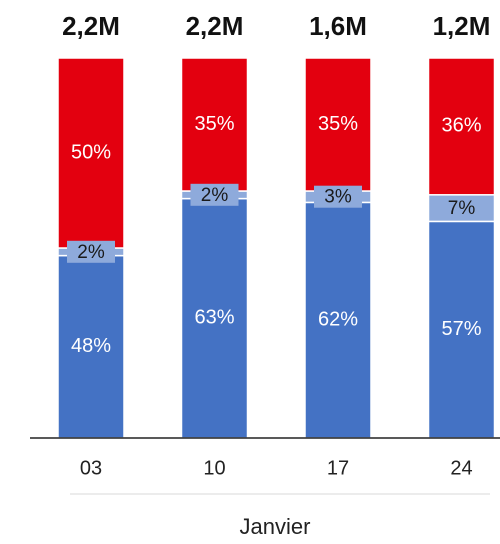 The image size is (500, 544). I want to click on value-label: 48%, so click(91, 346).